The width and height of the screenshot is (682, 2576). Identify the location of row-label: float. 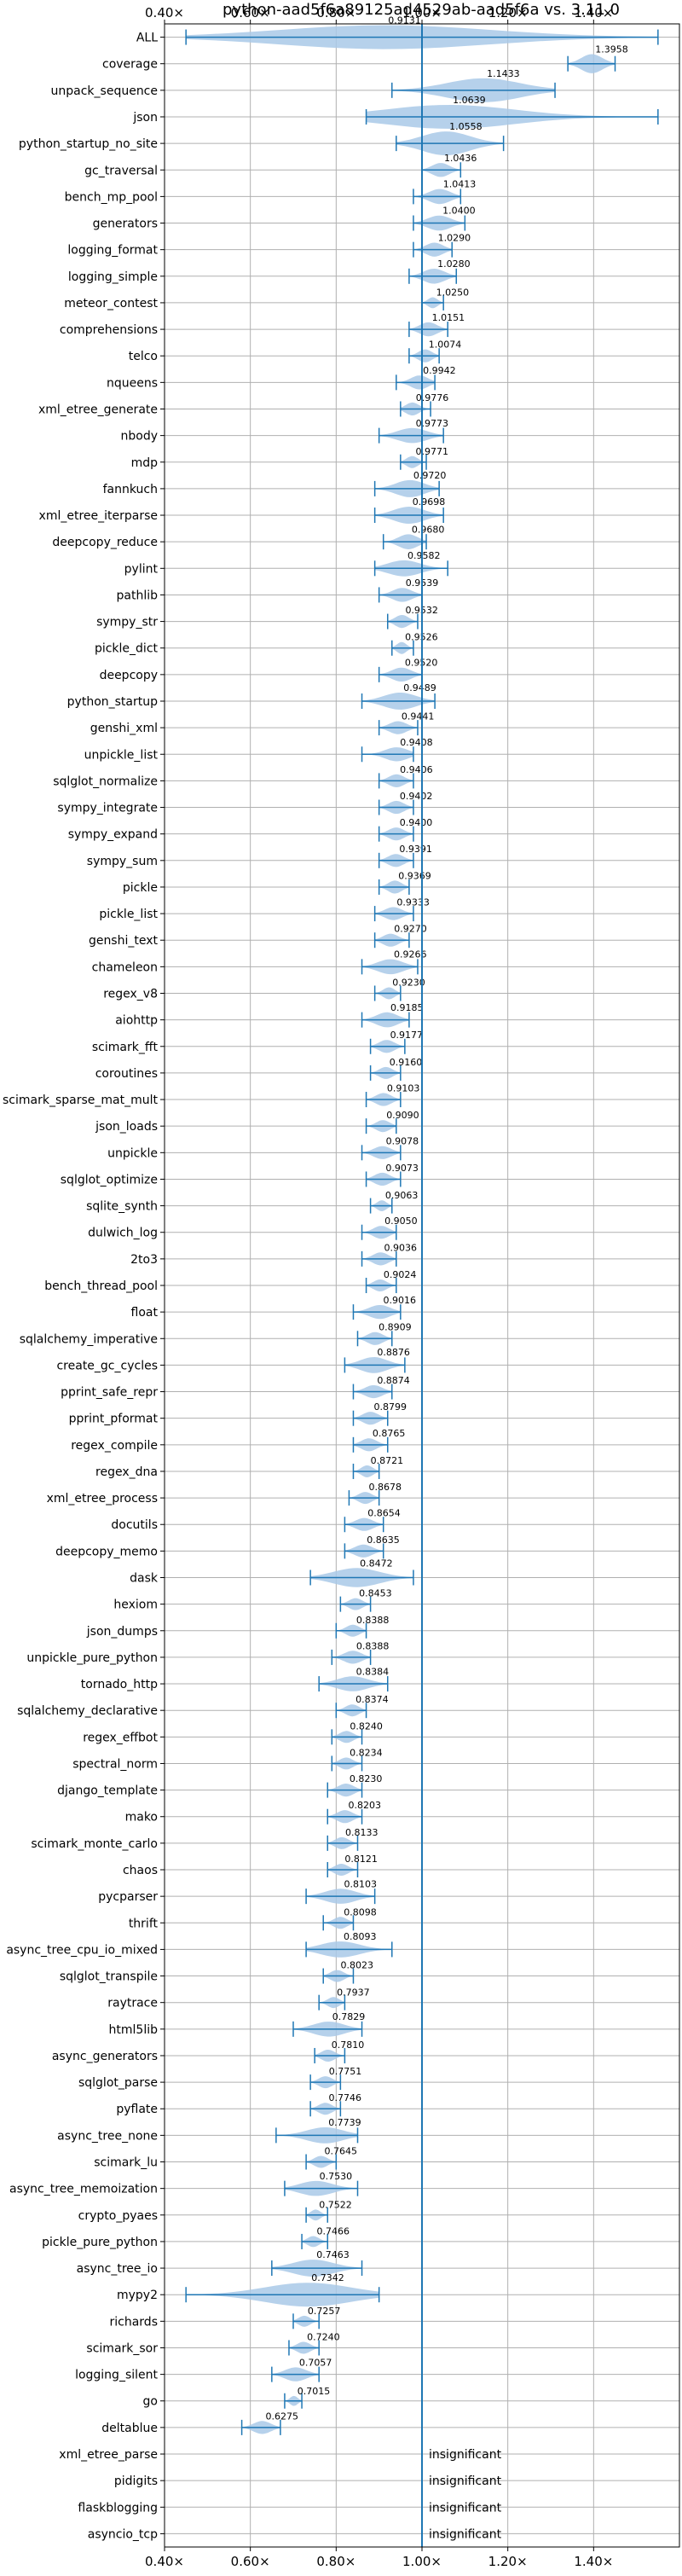
(145, 1313).